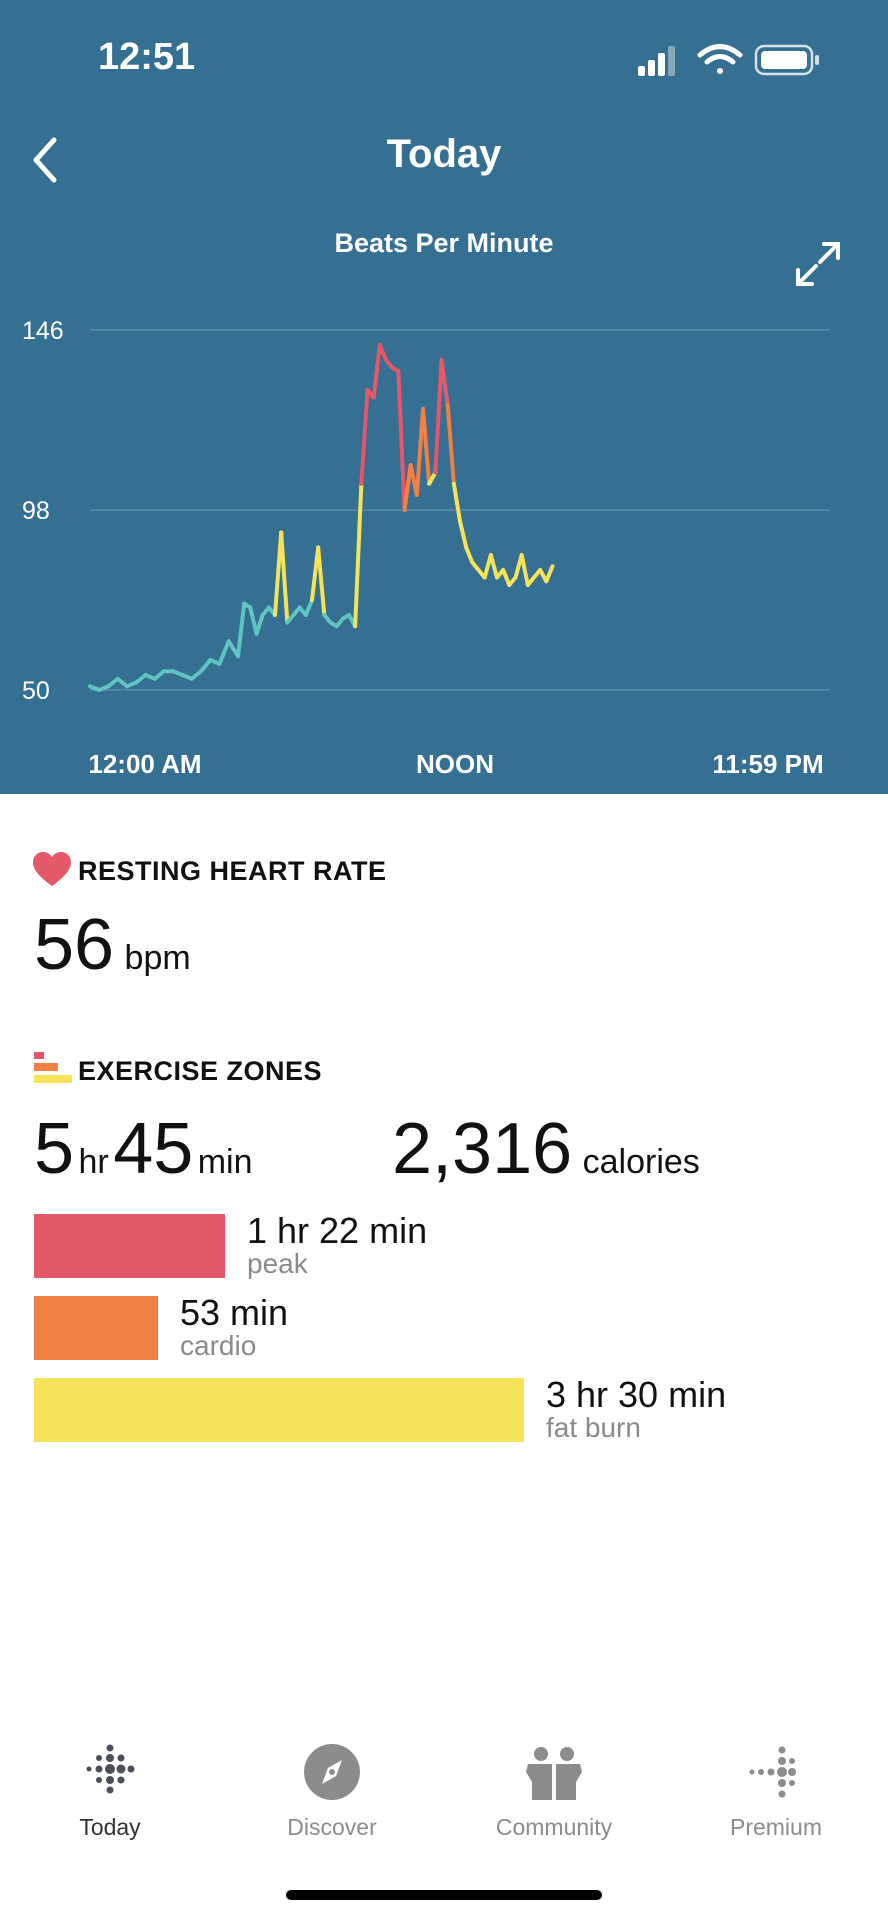 This screenshot has width=888, height=1920. Describe the element at coordinates (444, 1895) in the screenshot. I see `home-indicator` at that location.